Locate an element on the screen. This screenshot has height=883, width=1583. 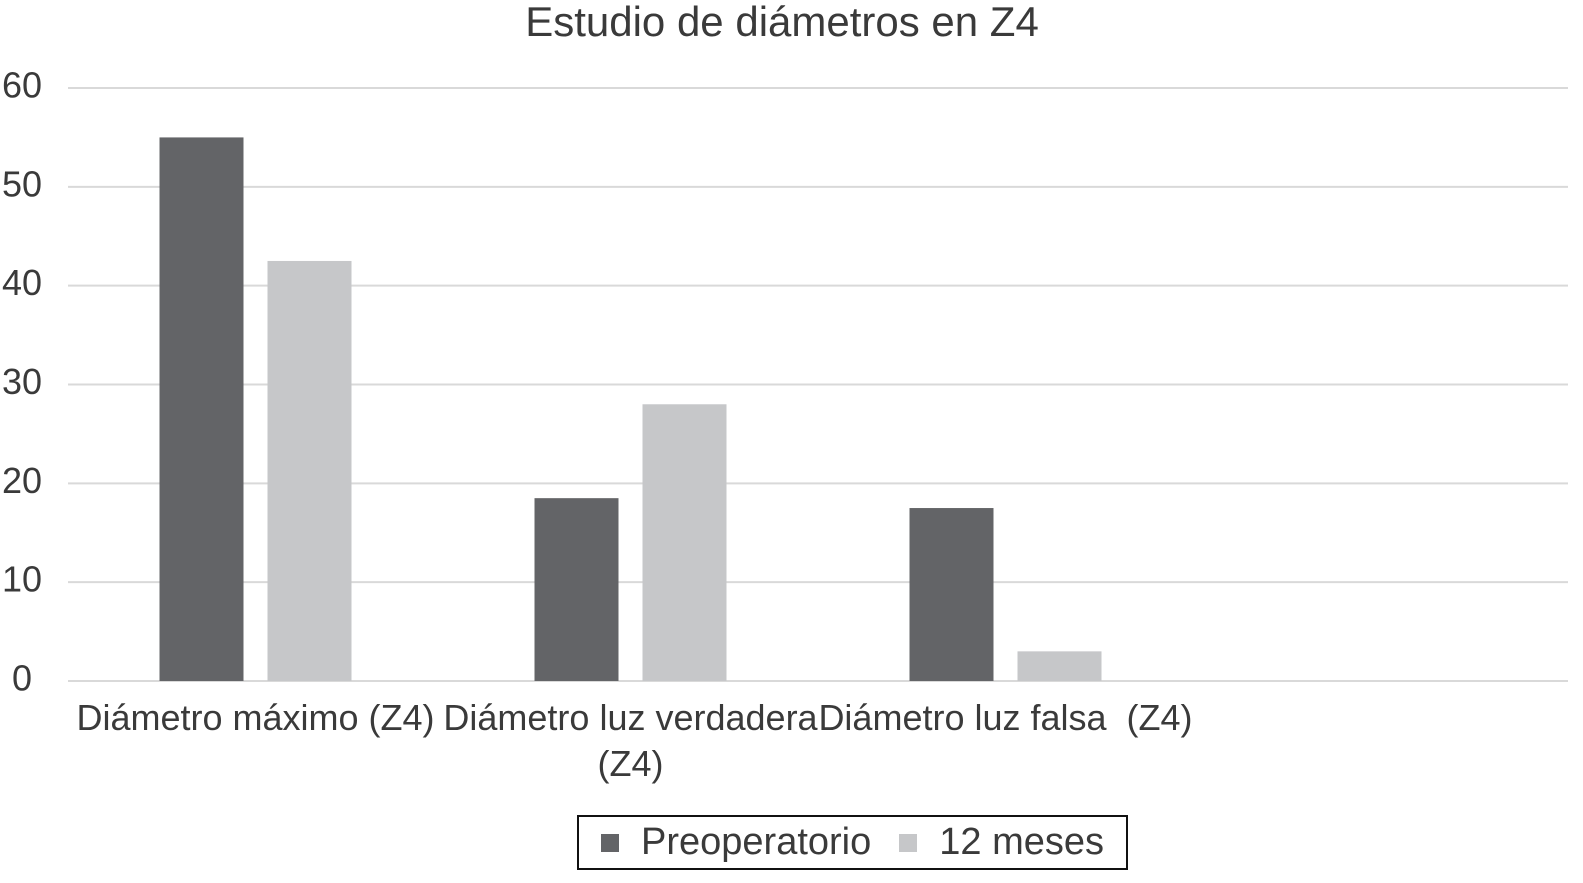
y-tick-label: 40 is located at coordinates (22, 282).